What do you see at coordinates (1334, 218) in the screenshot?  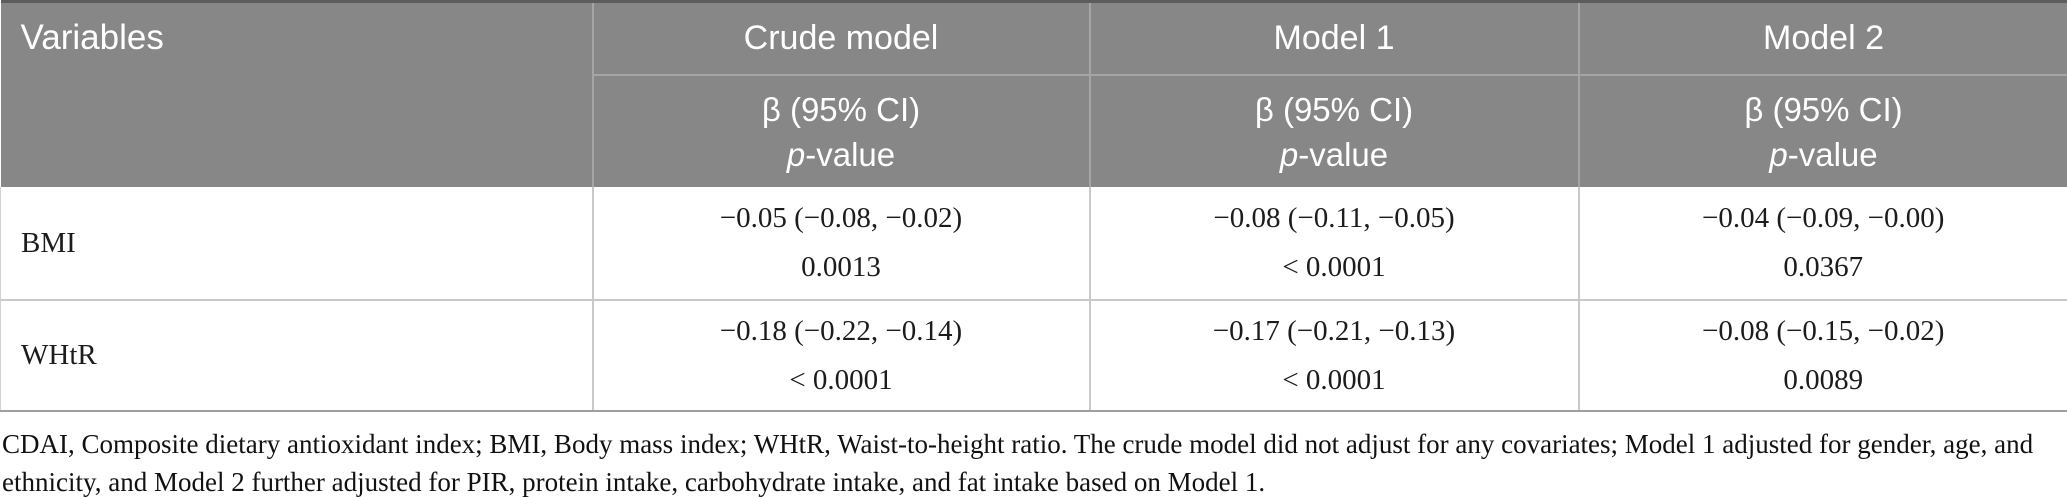 I see `beta-value: −0.08 (−0.11, −0.05)` at bounding box center [1334, 218].